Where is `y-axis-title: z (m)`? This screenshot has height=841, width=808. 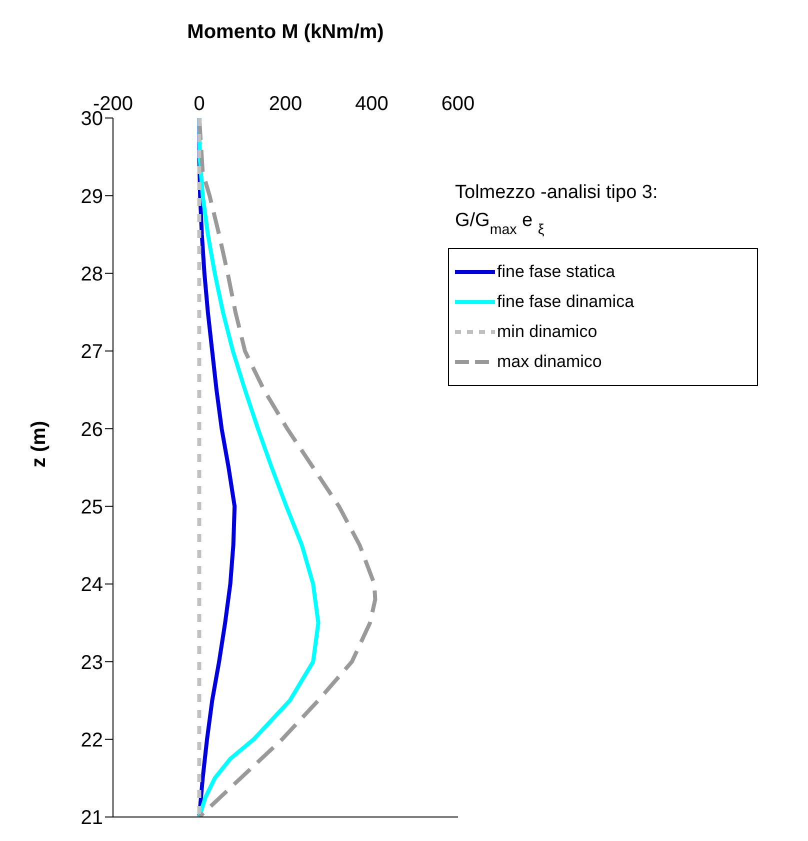 y-axis-title: z (m) is located at coordinates (39, 444).